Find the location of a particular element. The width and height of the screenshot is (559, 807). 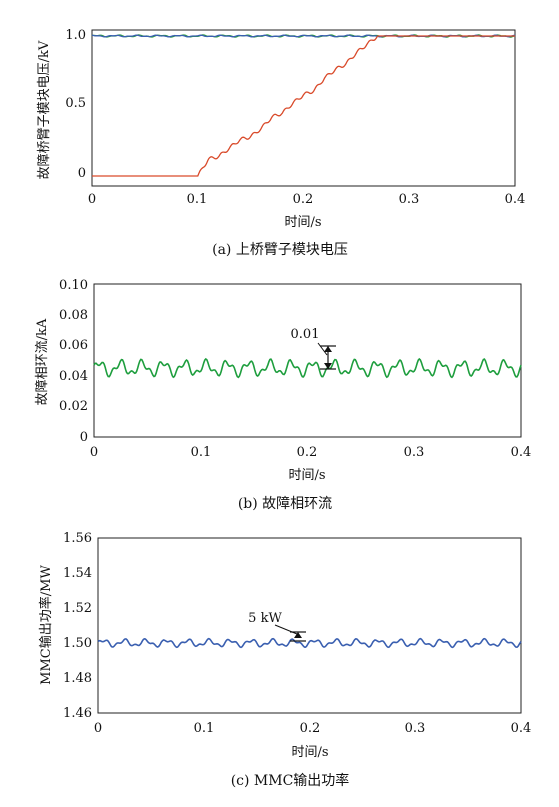

x-axis-label-b: 时间/s is located at coordinates (306, 475).